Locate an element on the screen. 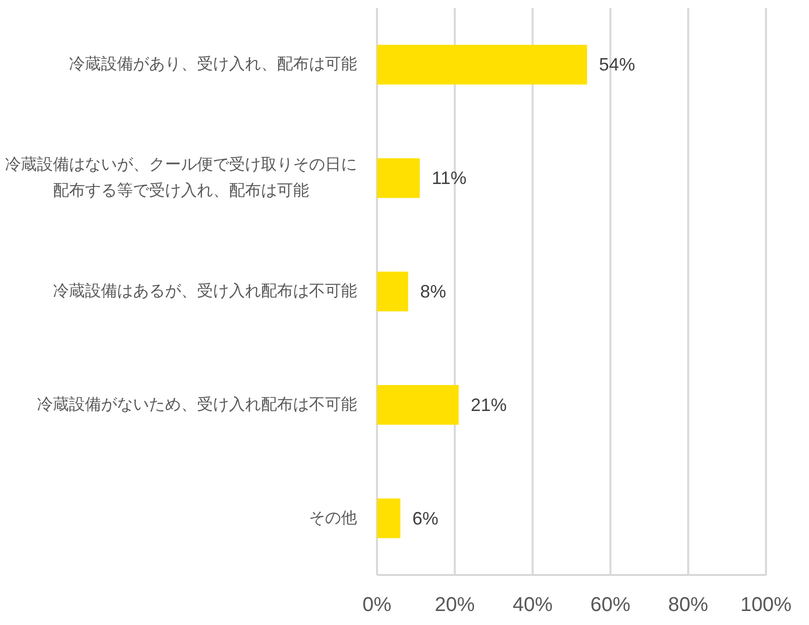 This screenshot has width=809, height=625. y-tick-label: 冷蔵設備があり、受け入れ、配布は可能 is located at coordinates (213, 64).